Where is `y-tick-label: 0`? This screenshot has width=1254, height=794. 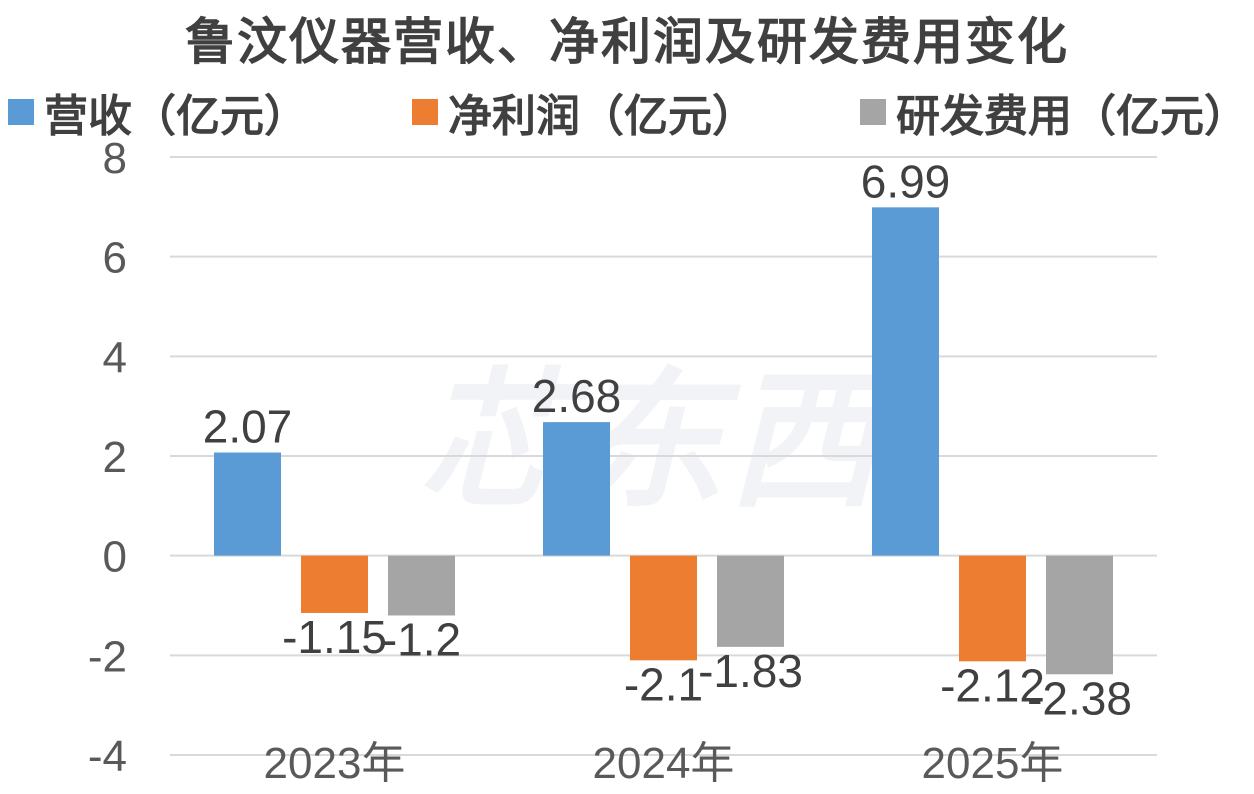 y-tick-label: 0 is located at coordinates (115, 557).